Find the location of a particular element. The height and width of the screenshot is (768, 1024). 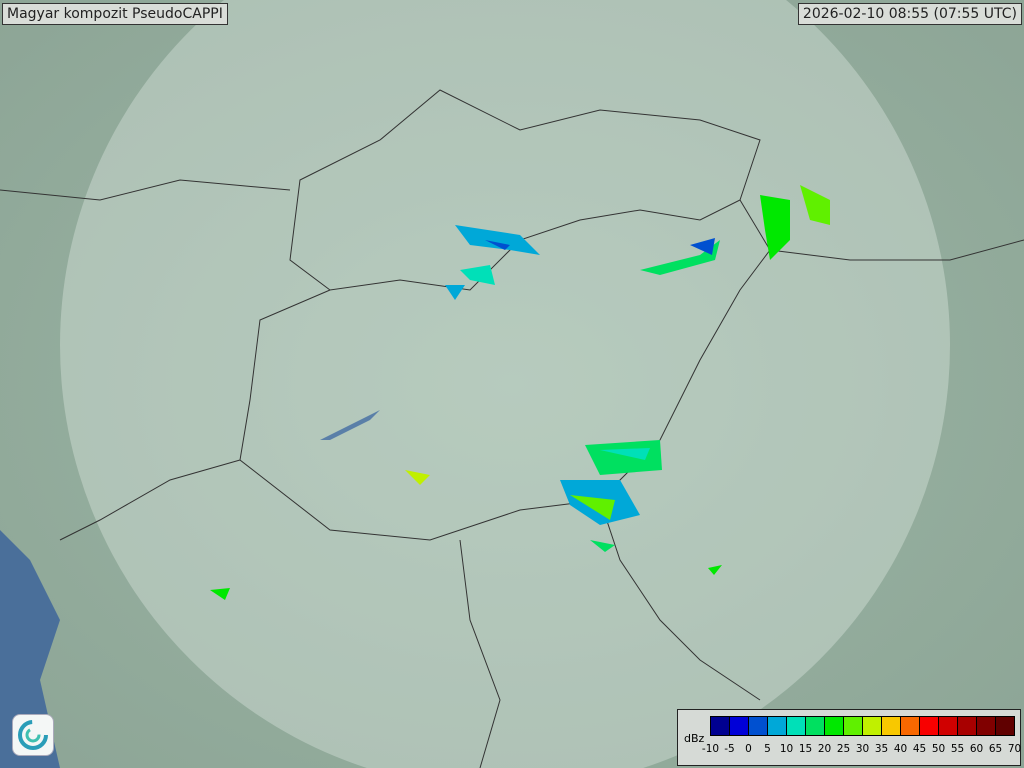

legend-tick: 15 is located at coordinates (805, 749).